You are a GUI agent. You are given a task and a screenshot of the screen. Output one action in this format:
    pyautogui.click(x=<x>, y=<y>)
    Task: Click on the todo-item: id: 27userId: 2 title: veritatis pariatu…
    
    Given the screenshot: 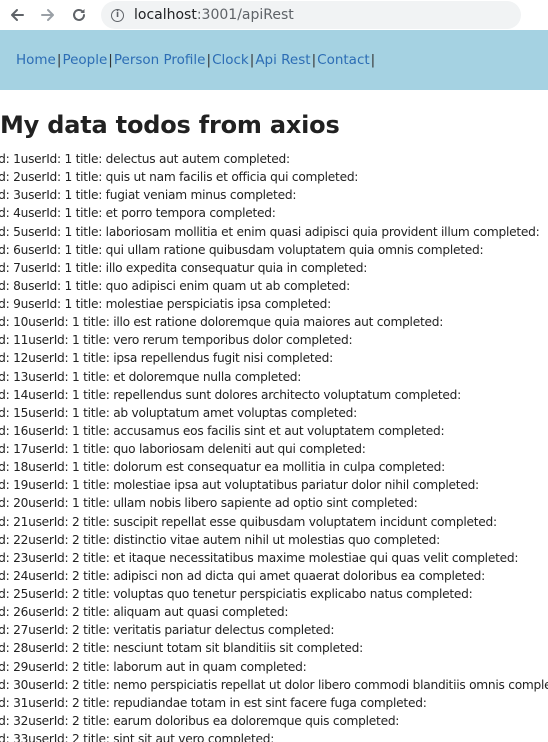 What is the action you would take?
    pyautogui.click(x=167, y=630)
    